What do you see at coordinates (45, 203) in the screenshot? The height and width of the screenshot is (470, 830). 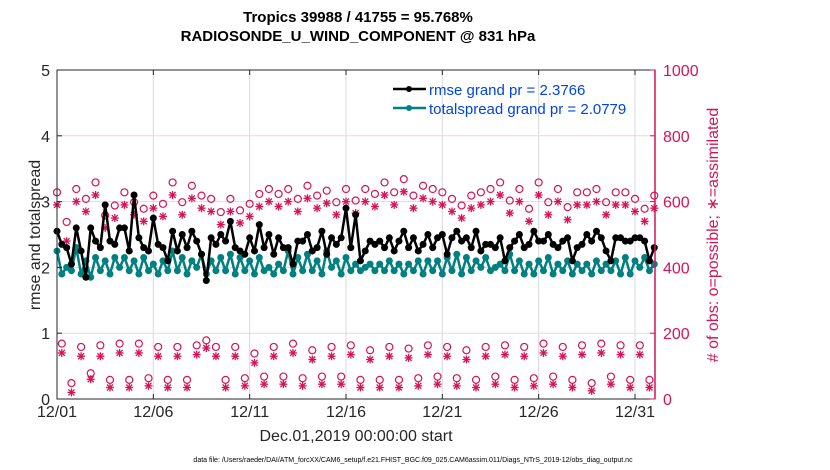 I see `left-tick-label: 3` at bounding box center [45, 203].